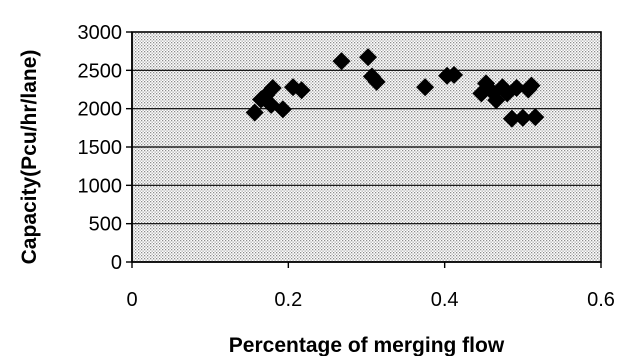  Describe the element at coordinates (100, 71) in the screenshot. I see `y-tick-label: 2500` at that location.